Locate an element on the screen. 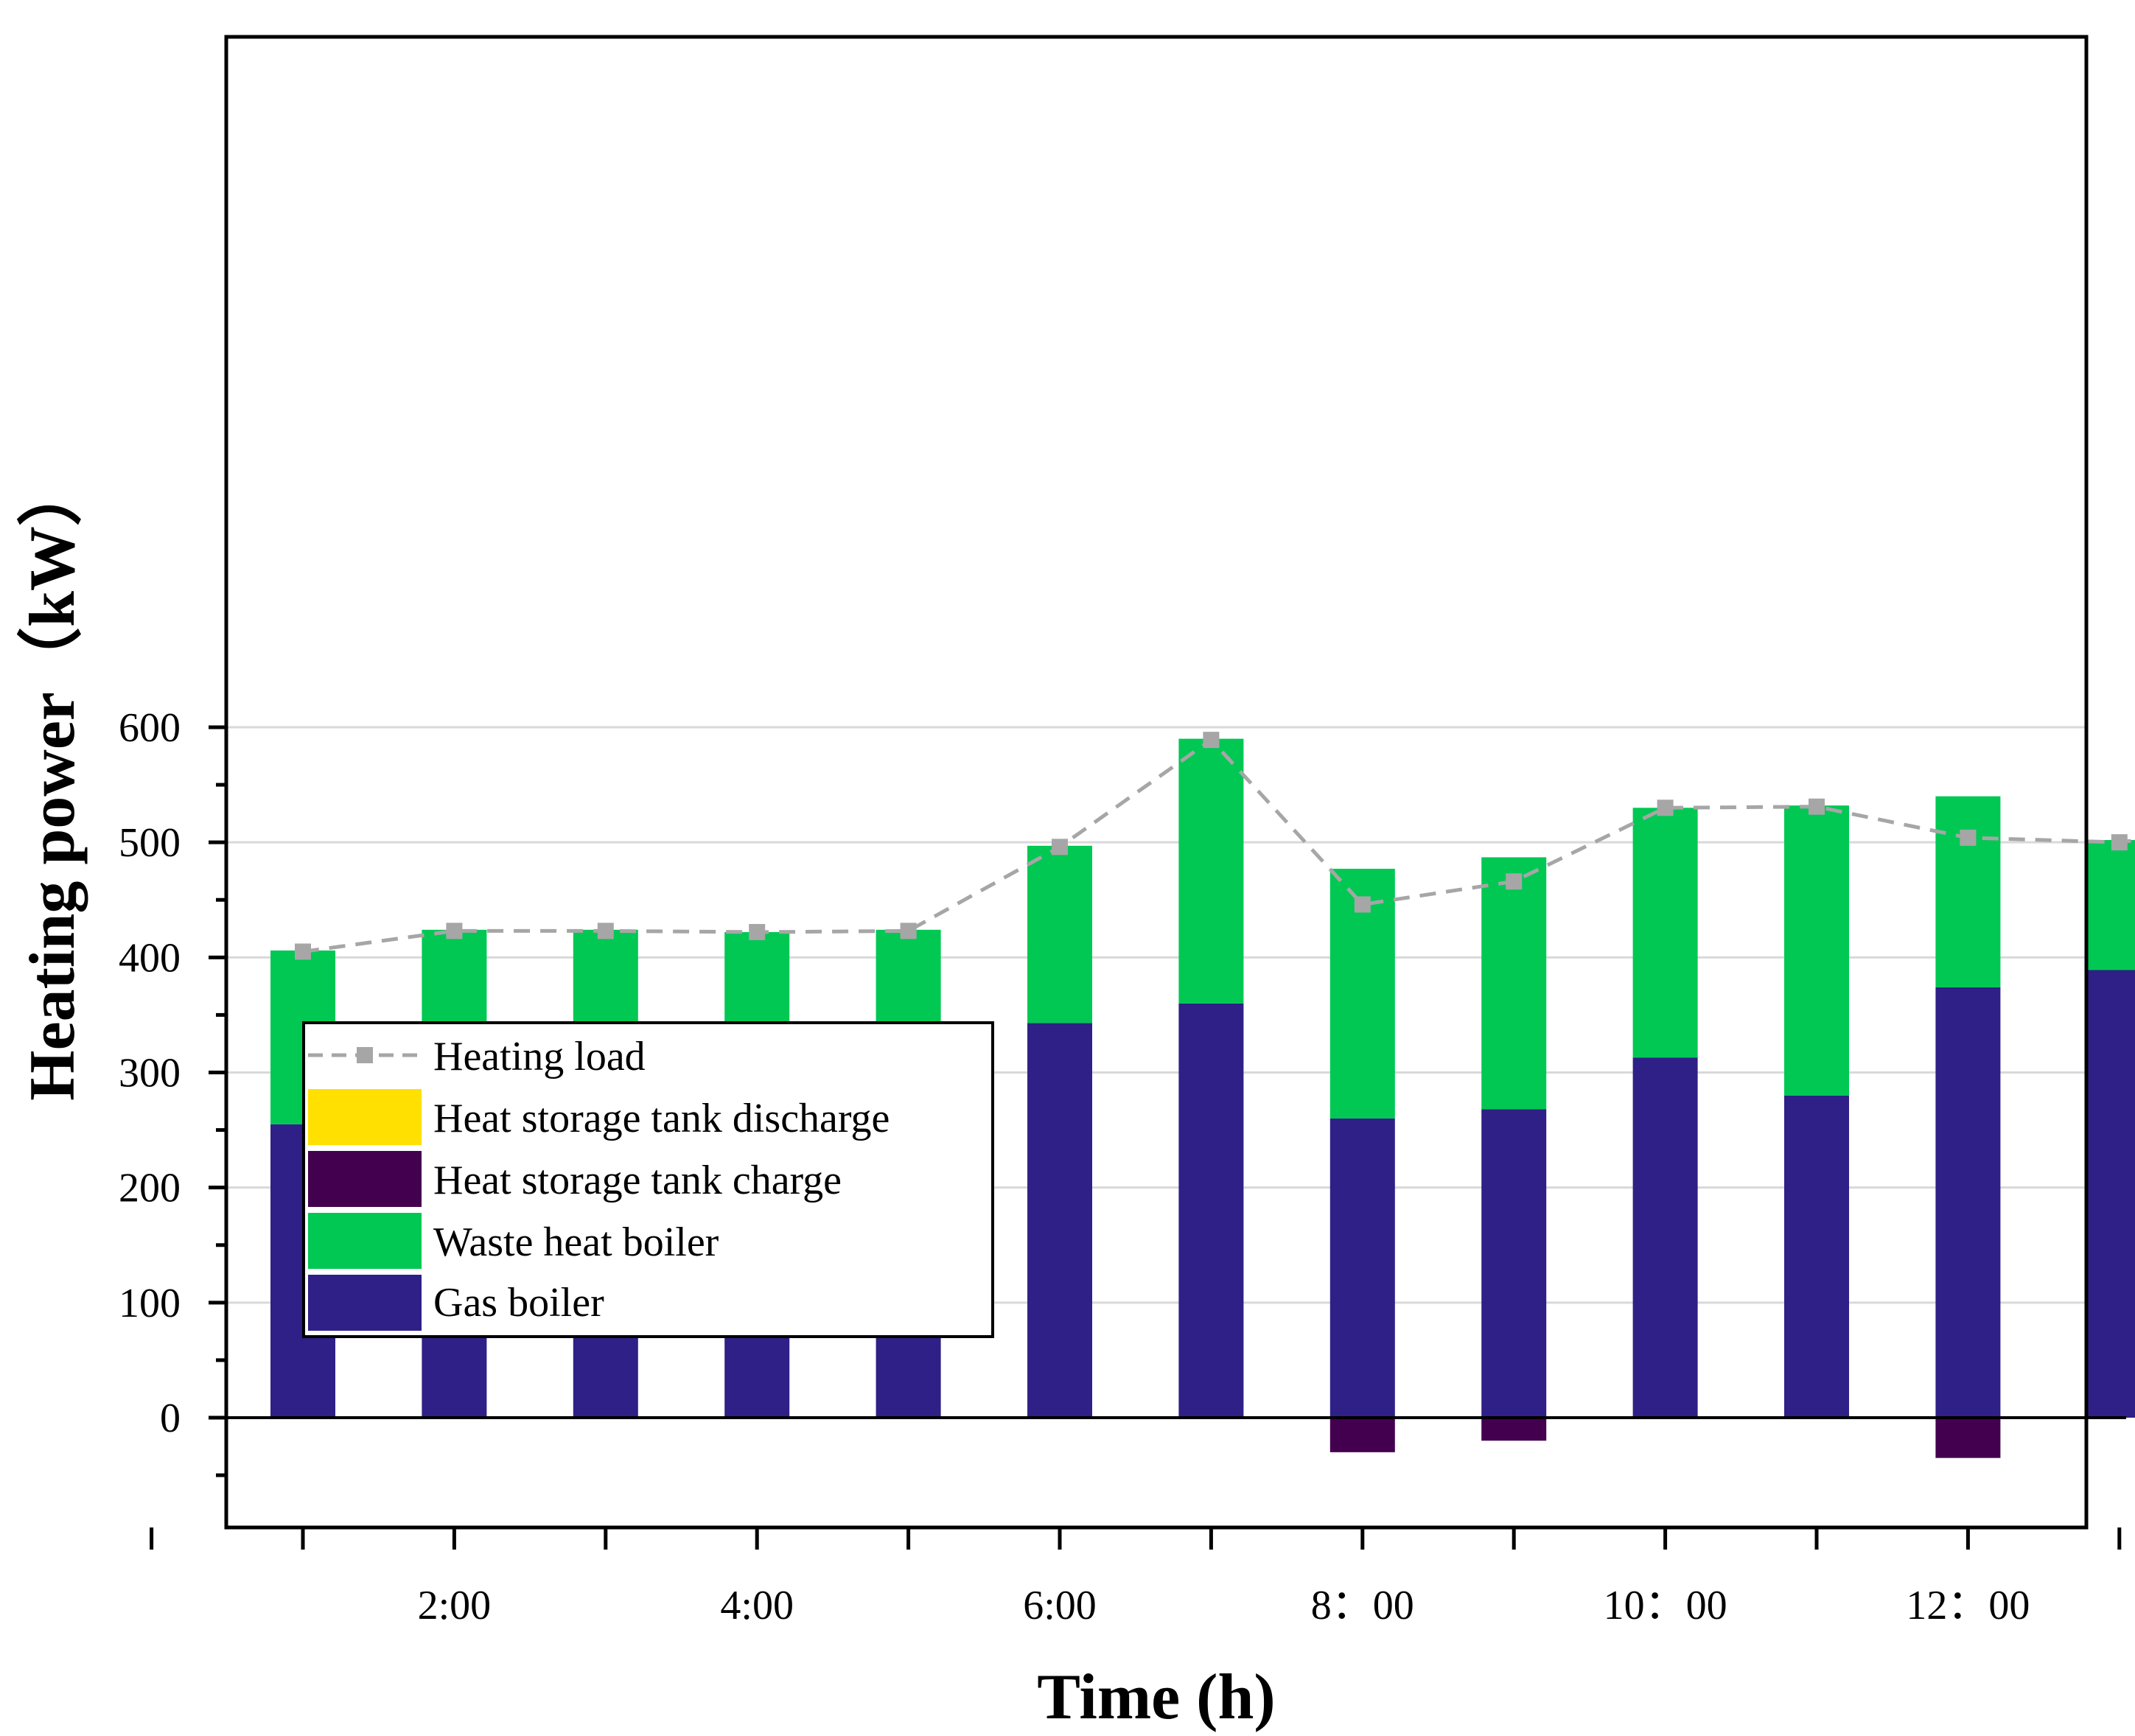 The height and width of the screenshot is (1736, 2135). y-tick-label: 600 is located at coordinates (150, 728).